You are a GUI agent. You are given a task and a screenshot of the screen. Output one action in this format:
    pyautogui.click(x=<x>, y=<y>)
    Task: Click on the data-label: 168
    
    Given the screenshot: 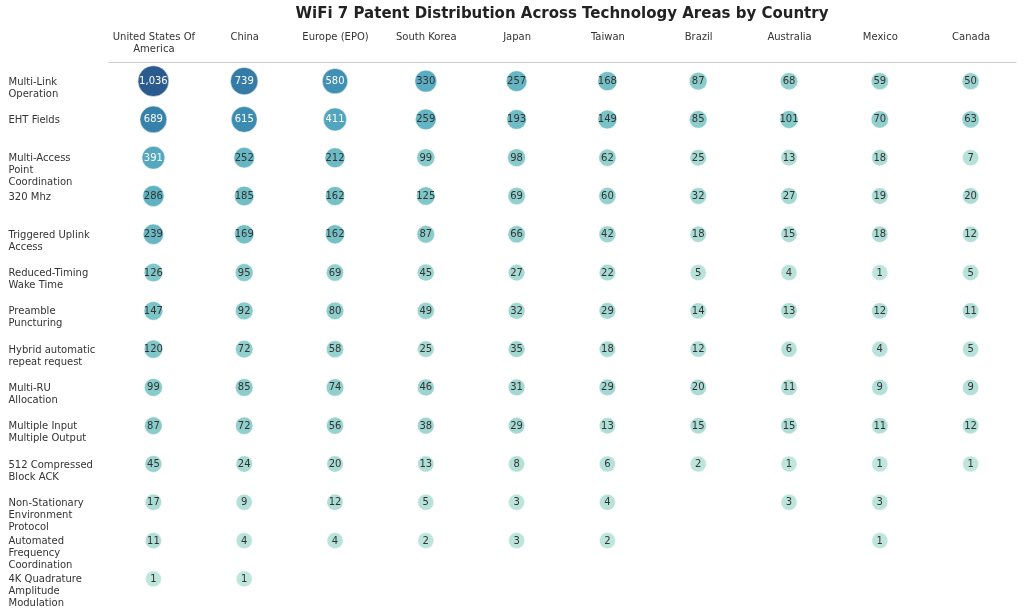 What is the action you would take?
    pyautogui.click(x=607, y=81)
    